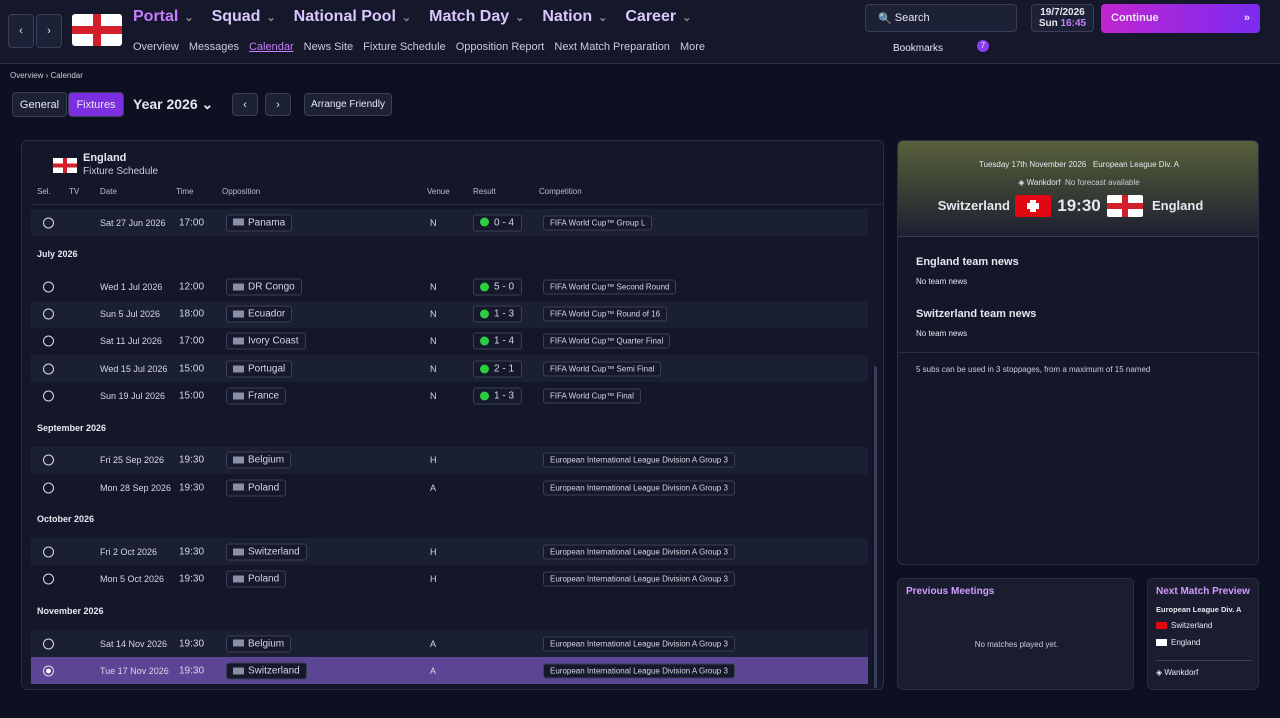 This screenshot has width=1280, height=718. What do you see at coordinates (96, 104) in the screenshot?
I see `tab: Fixtures` at bounding box center [96, 104].